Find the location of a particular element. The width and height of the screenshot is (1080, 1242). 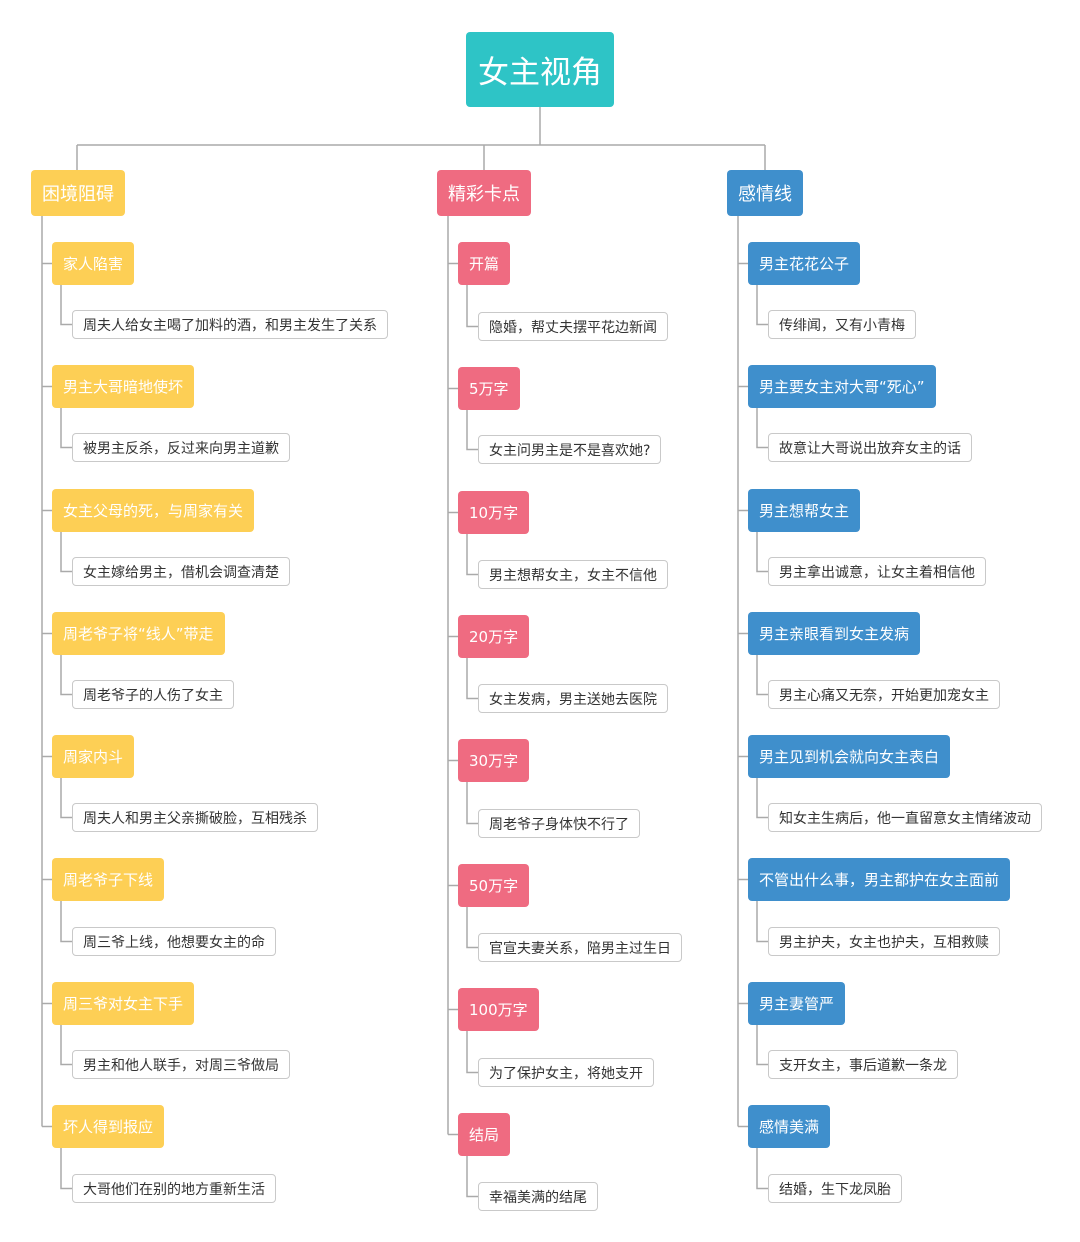

highlights-subtopic: 开篇 is located at coordinates (484, 263).